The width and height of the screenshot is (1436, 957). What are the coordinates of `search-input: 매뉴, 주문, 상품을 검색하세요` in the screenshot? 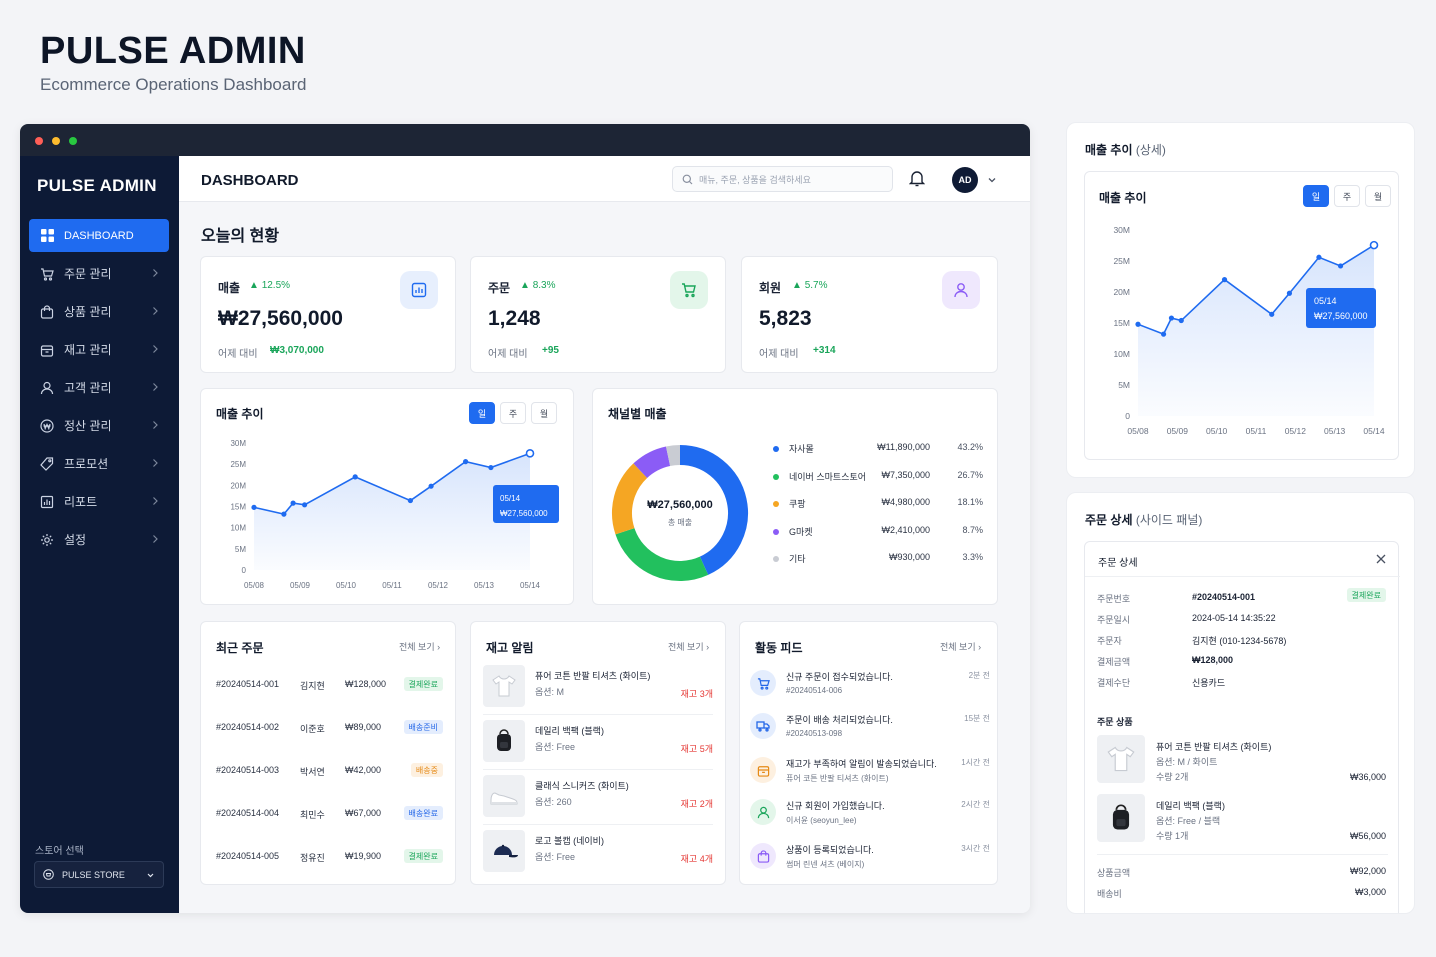 It's located at (782, 179).